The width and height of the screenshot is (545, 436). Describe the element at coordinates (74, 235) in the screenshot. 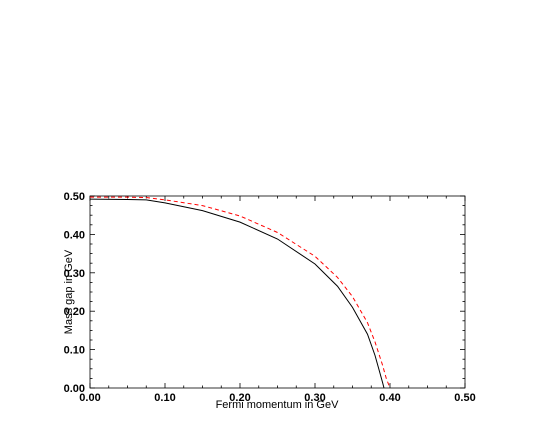

I see `y-tick-label: 0.40` at that location.